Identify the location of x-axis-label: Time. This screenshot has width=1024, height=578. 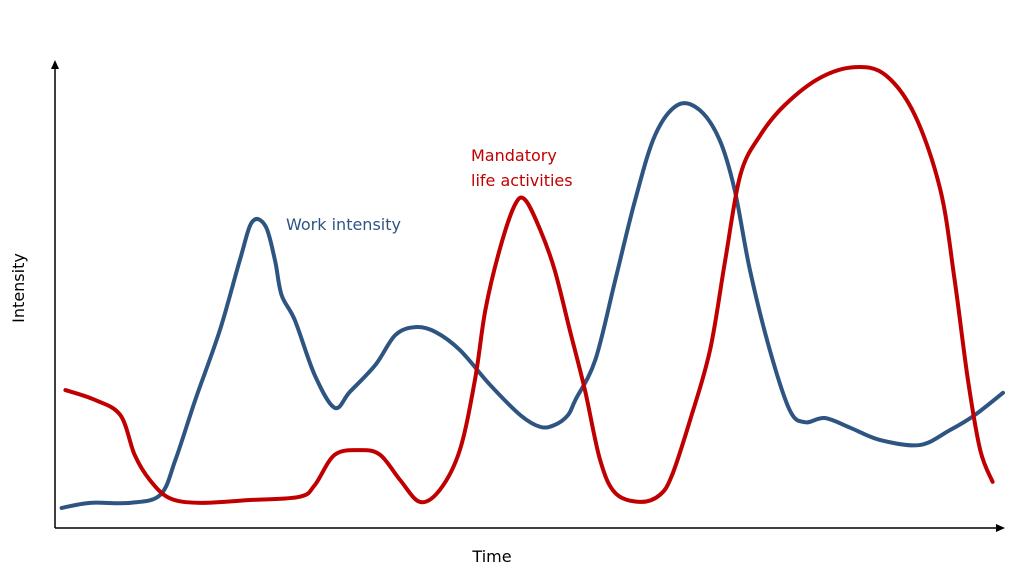
(491, 556).